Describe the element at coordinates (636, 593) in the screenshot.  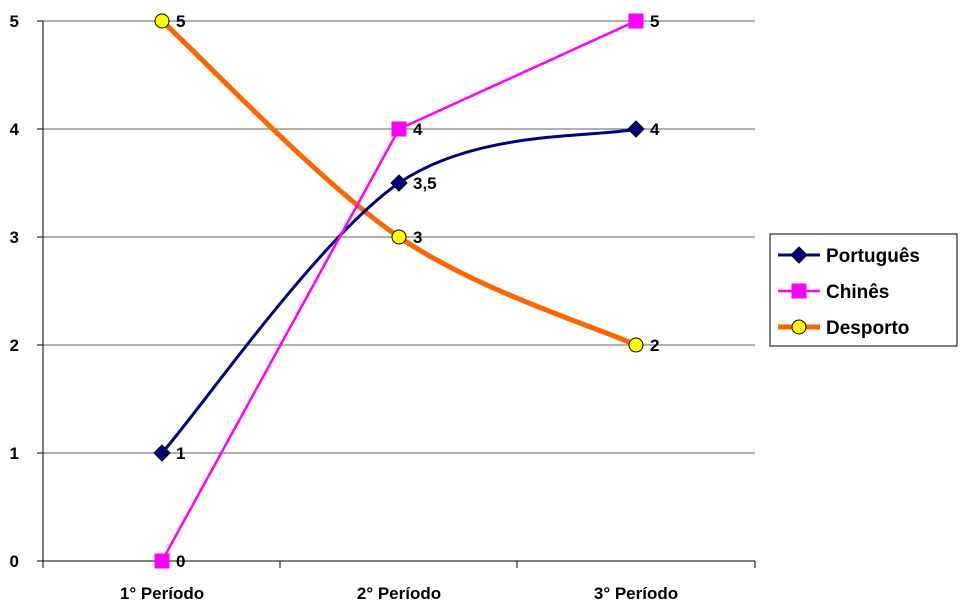
I see `x-tick-label: 3° Período` at that location.